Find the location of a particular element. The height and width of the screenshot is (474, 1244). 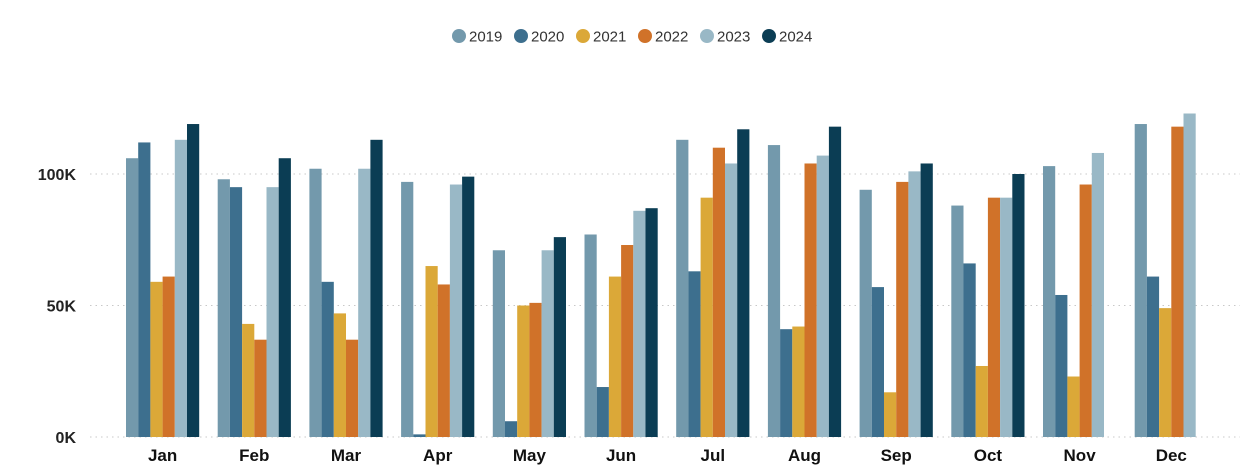

bar-2020-jan is located at coordinates (144, 289).